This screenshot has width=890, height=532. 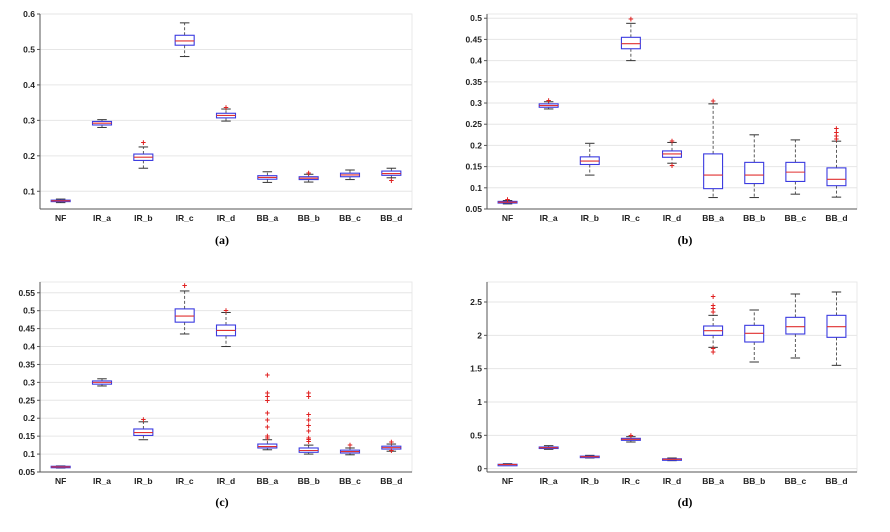 I want to click on box-BB_d, so click(x=836, y=328).